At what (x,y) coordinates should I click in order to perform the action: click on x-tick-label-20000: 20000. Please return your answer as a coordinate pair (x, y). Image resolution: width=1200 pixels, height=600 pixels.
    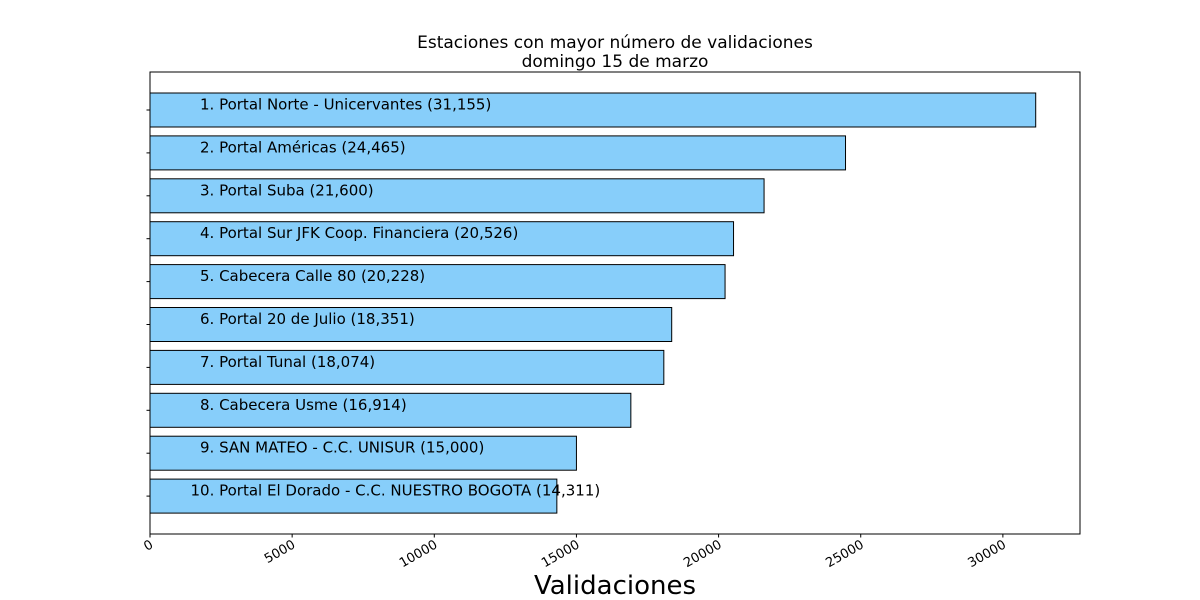
    Looking at the image, I should click on (702, 554).